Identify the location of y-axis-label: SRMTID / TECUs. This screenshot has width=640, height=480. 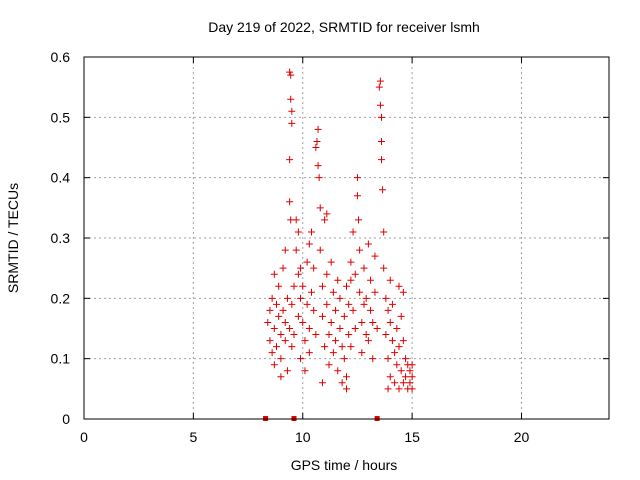
(13, 238).